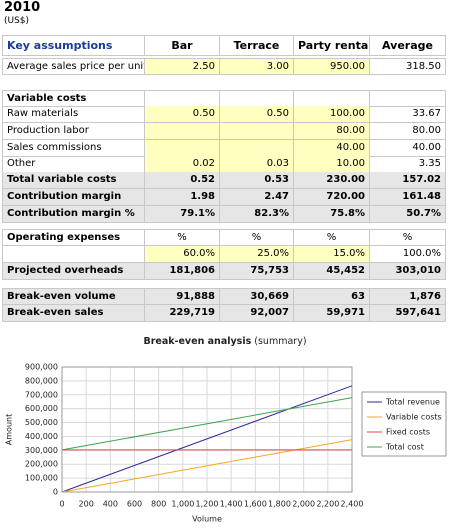  I want to click on x-tick-label: 1,800, so click(279, 504).